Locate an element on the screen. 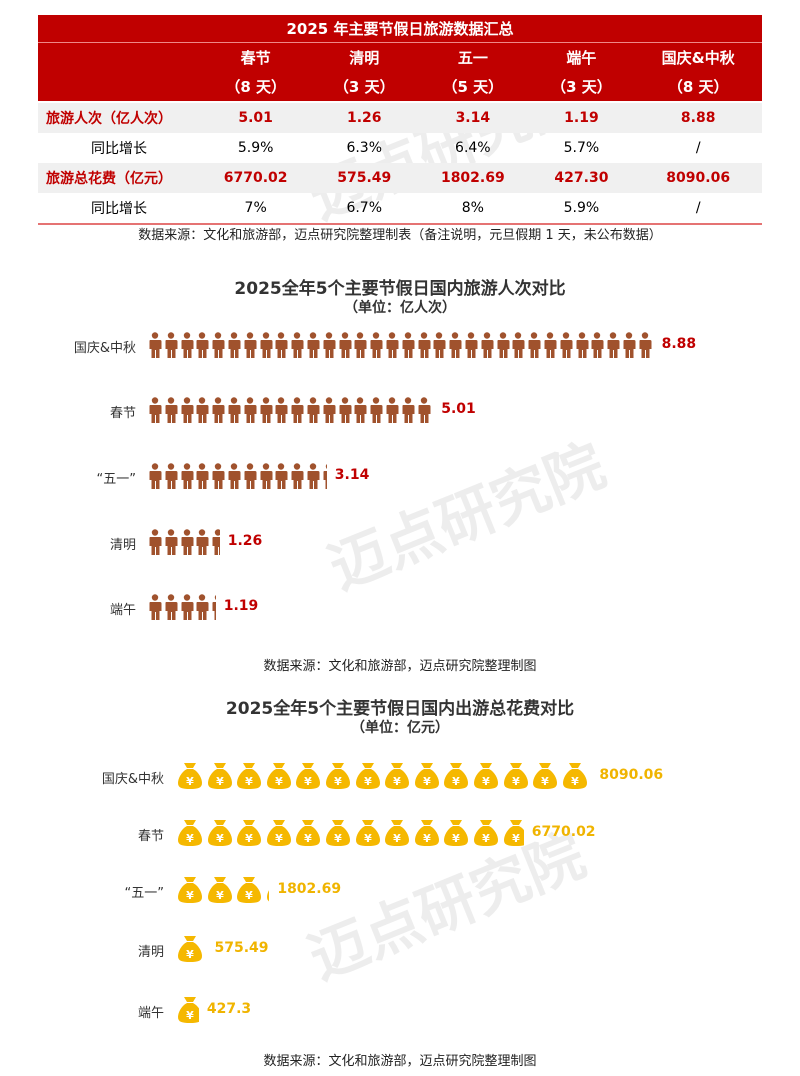 The height and width of the screenshot is (1076, 800). table-cell: 3.14 is located at coordinates (473, 117).